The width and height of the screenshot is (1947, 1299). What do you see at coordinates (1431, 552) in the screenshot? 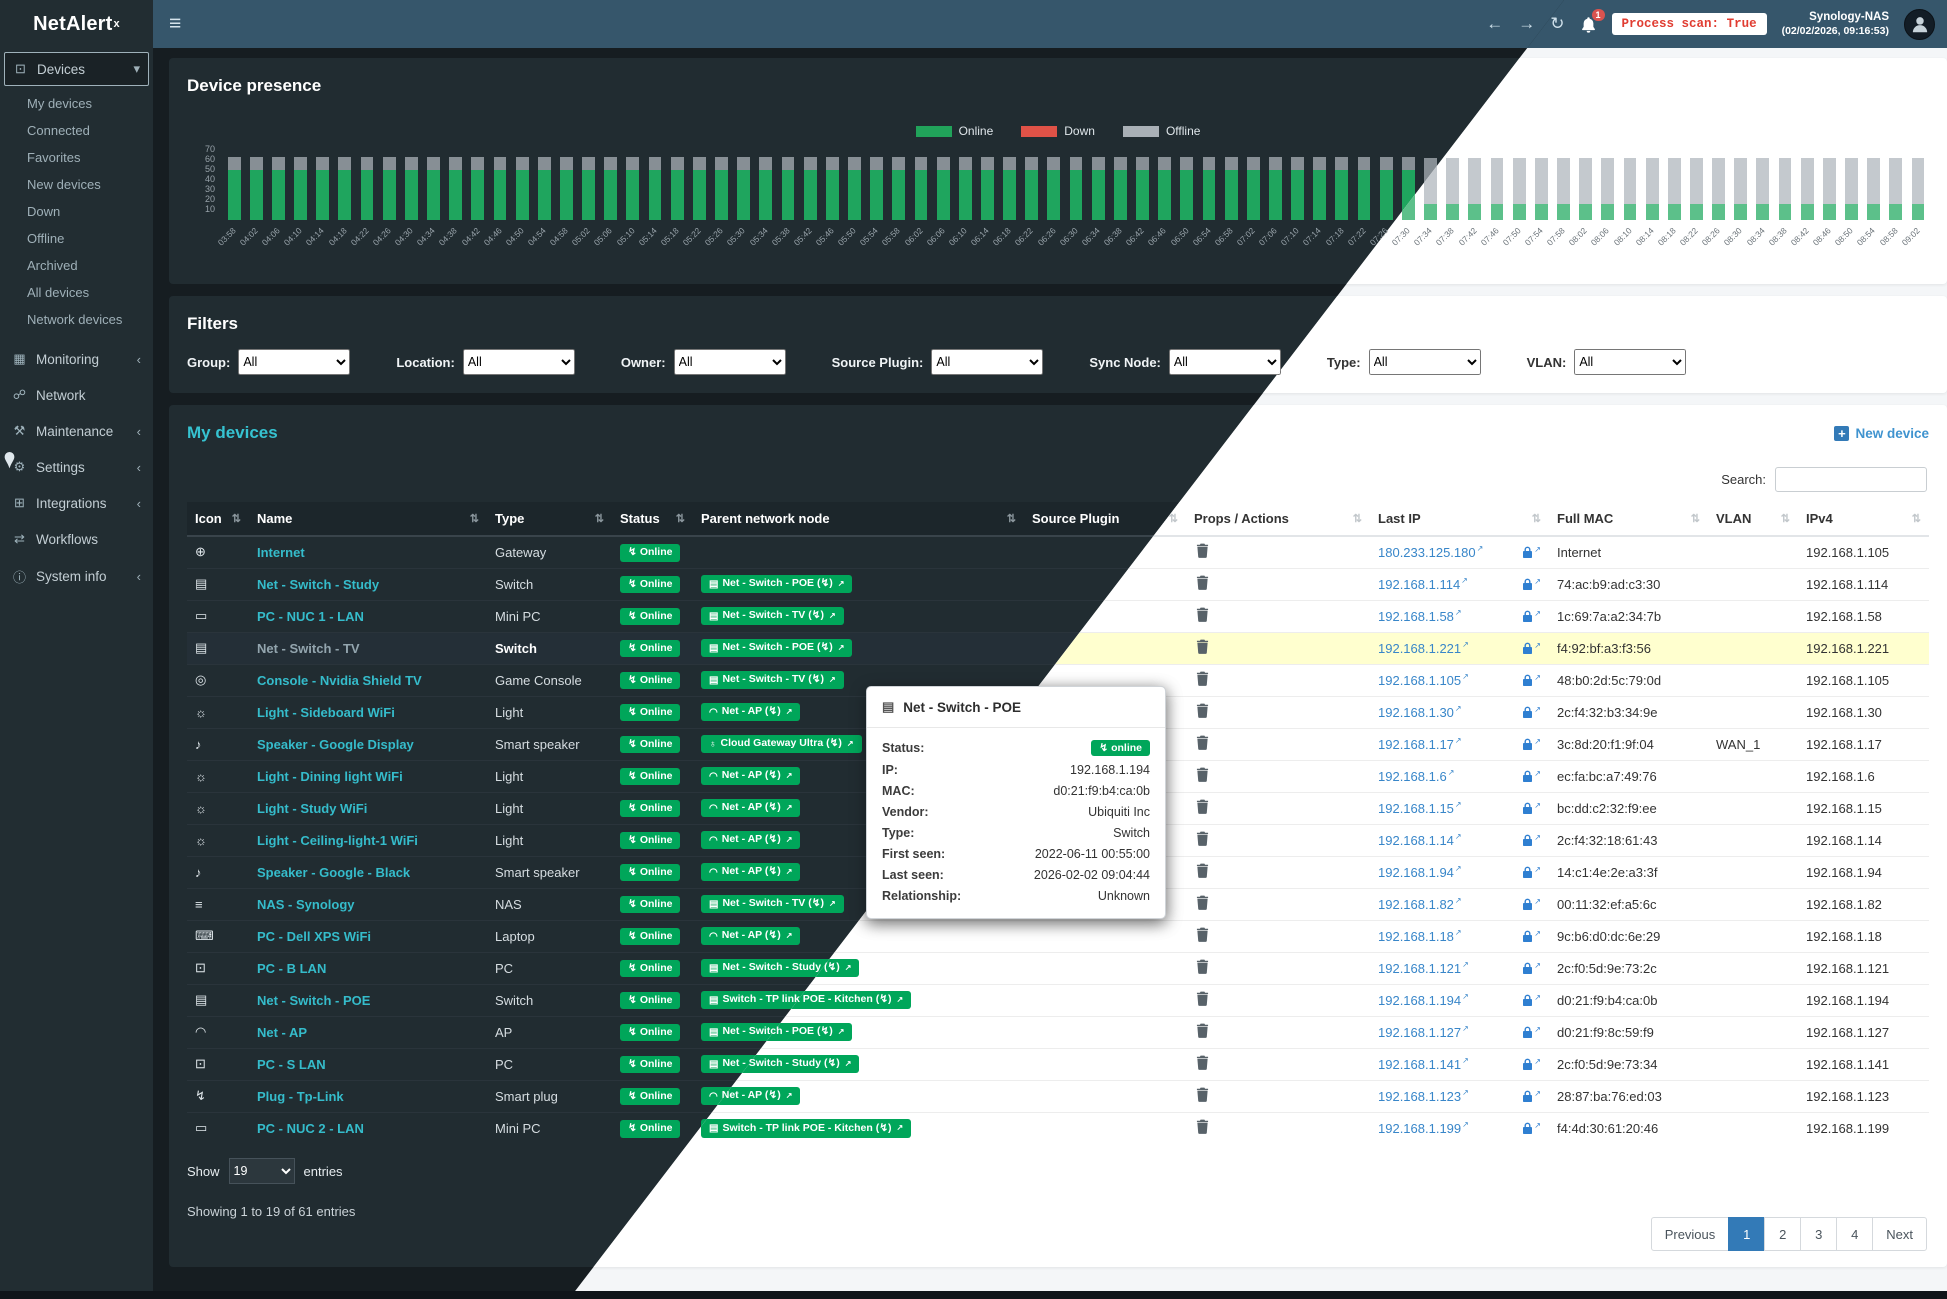
I see `last-ip-link: 180.233.125.180↗` at bounding box center [1431, 552].